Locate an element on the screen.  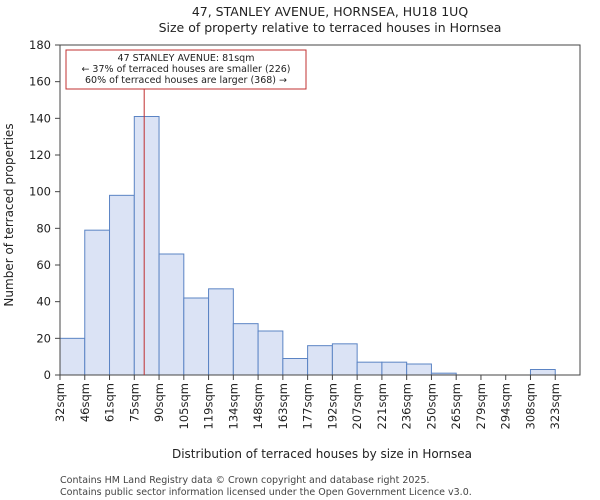
bar-134sqm is located at coordinates (245, 349).